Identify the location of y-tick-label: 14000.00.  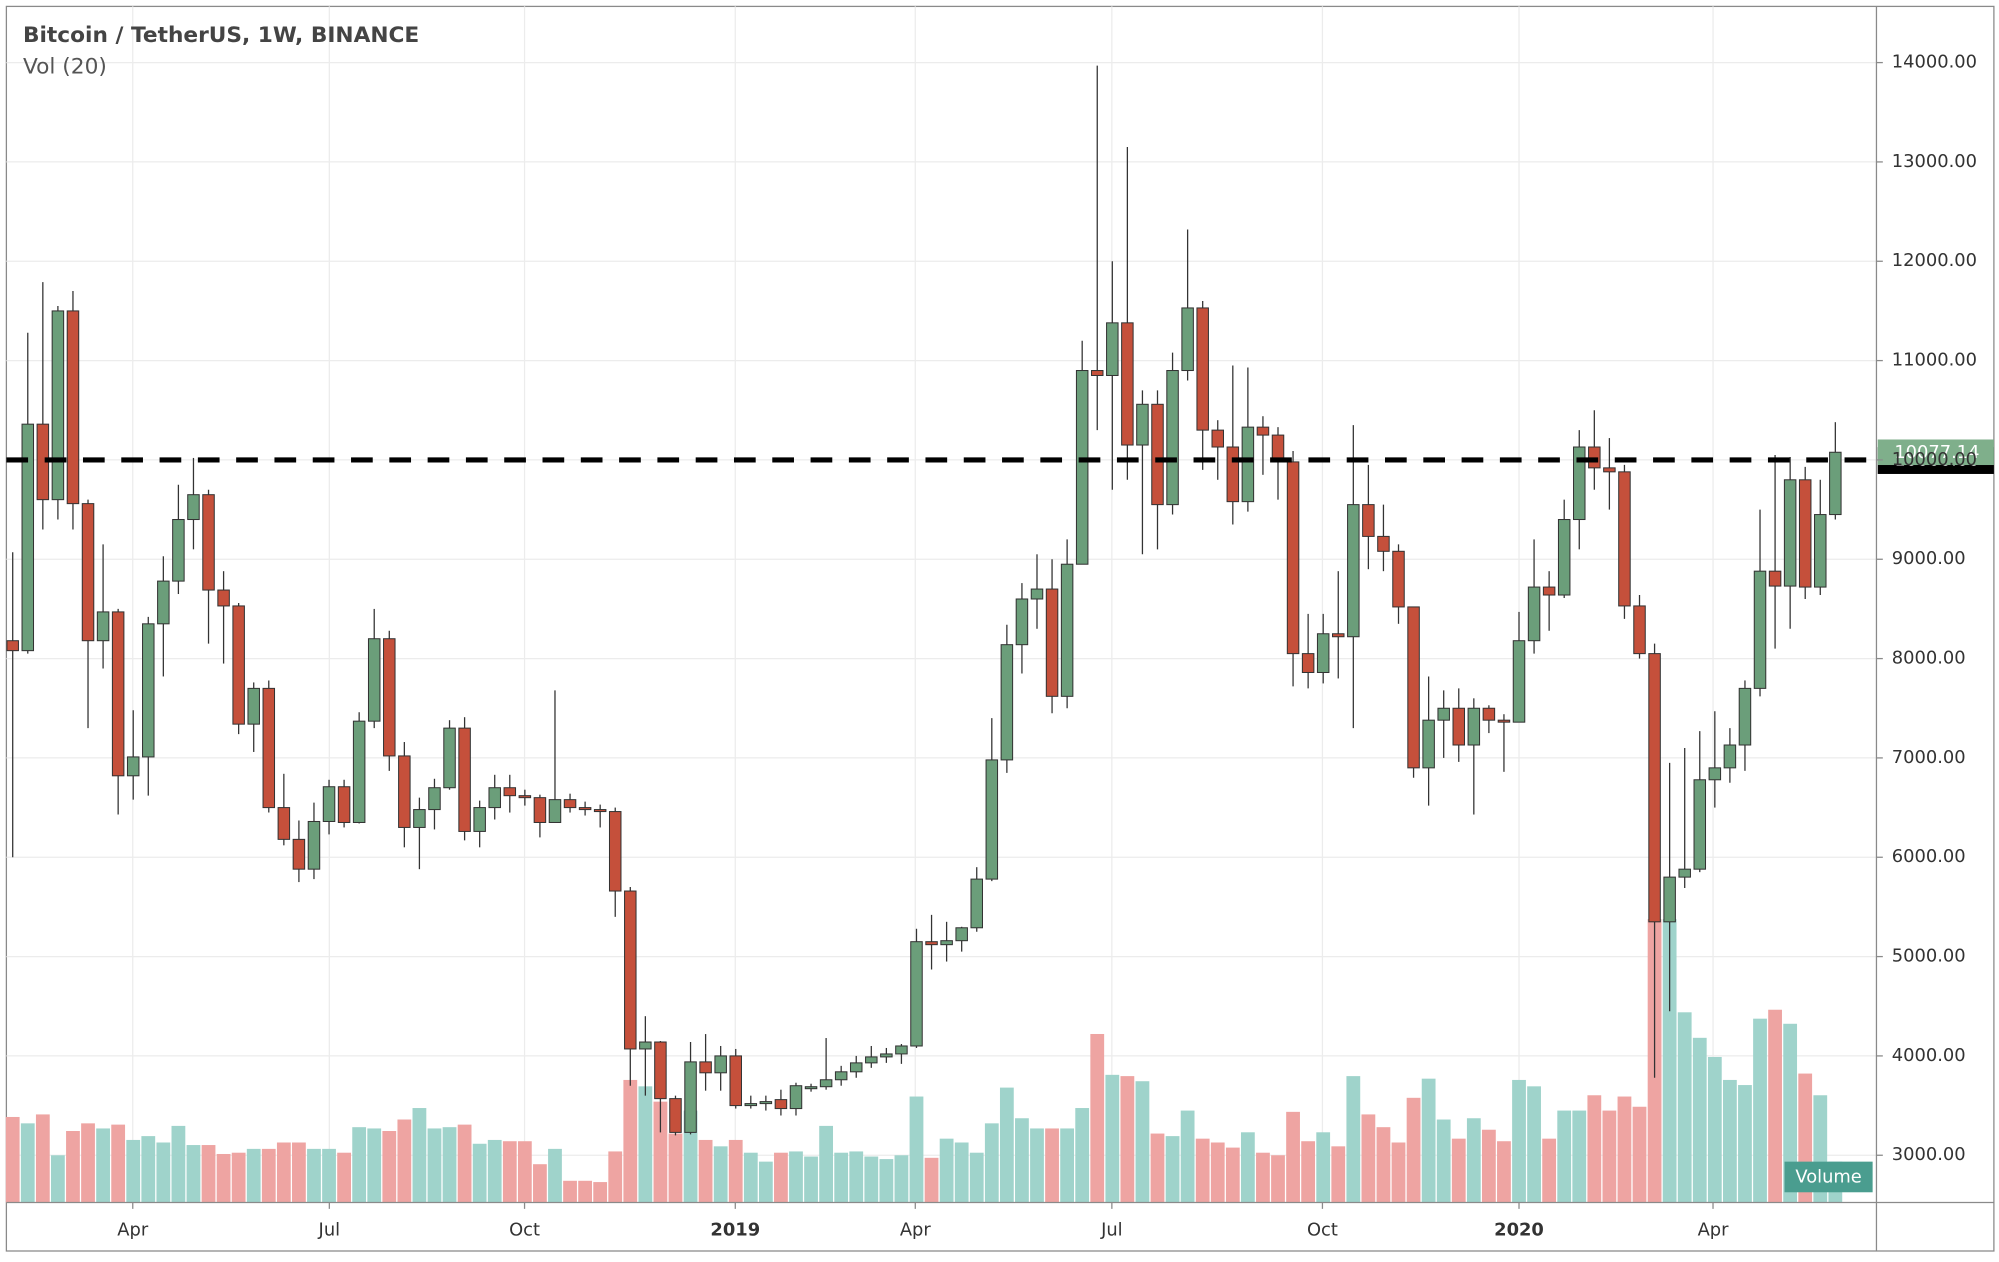
(1934, 62).